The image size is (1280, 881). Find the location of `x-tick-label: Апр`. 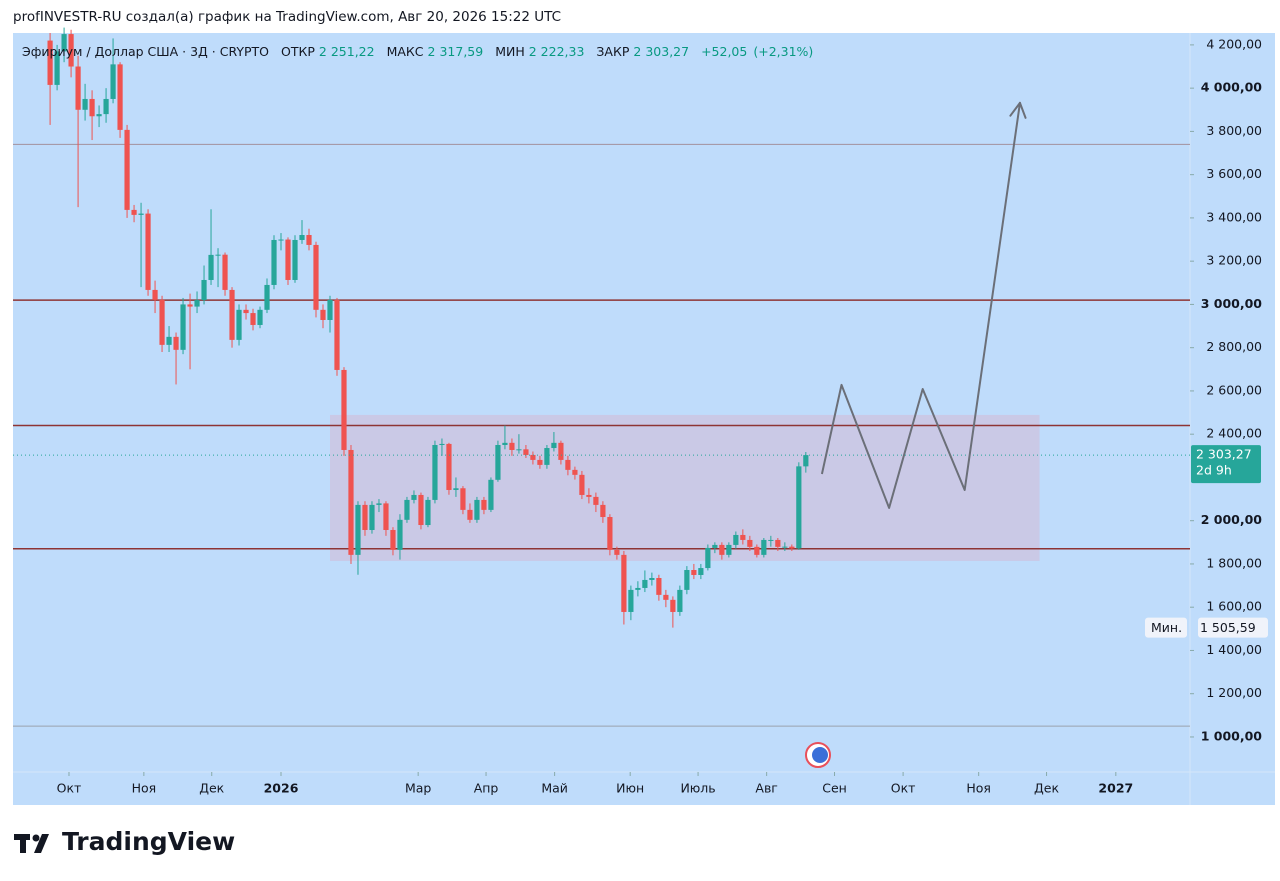

x-tick-label: Апр is located at coordinates (486, 788).